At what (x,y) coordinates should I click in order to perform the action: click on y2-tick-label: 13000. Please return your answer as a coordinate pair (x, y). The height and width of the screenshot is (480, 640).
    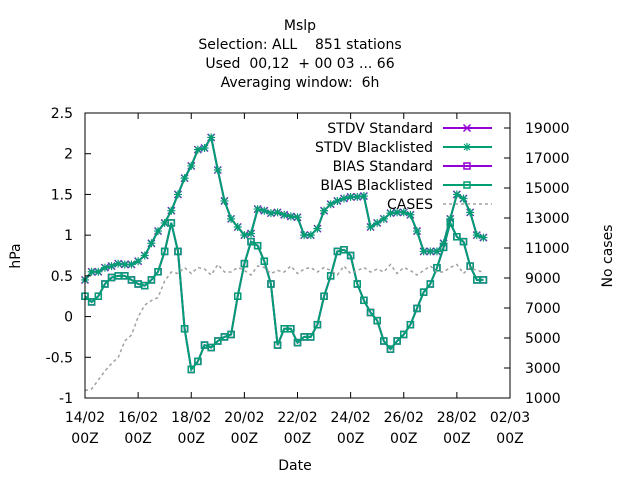
    Looking at the image, I should click on (547, 219).